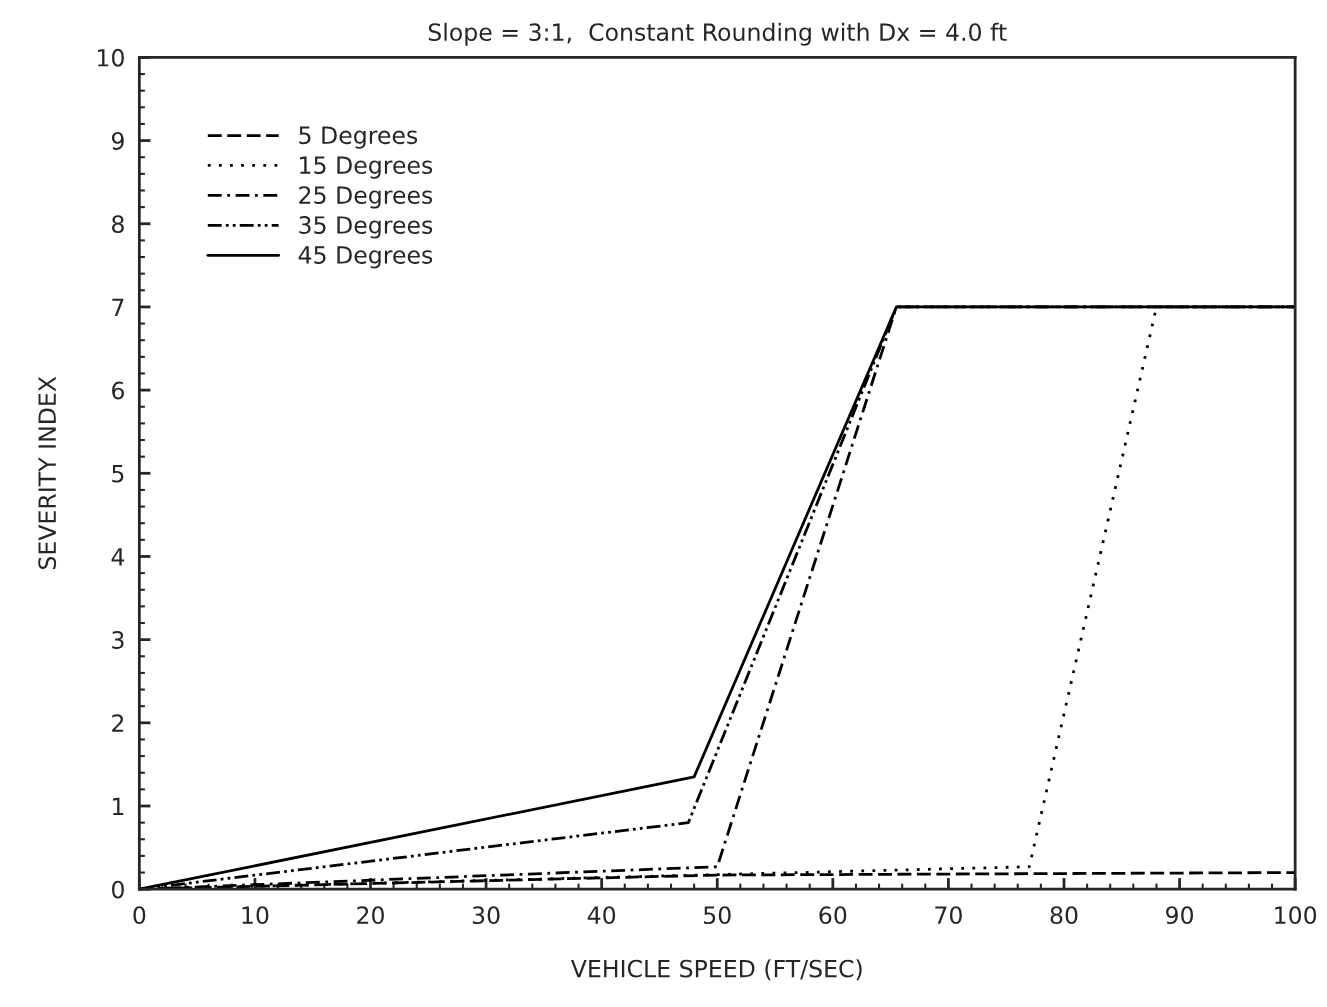 This screenshot has height=1007, width=1327. What do you see at coordinates (117, 889) in the screenshot?
I see `y-tick-label: 0` at bounding box center [117, 889].